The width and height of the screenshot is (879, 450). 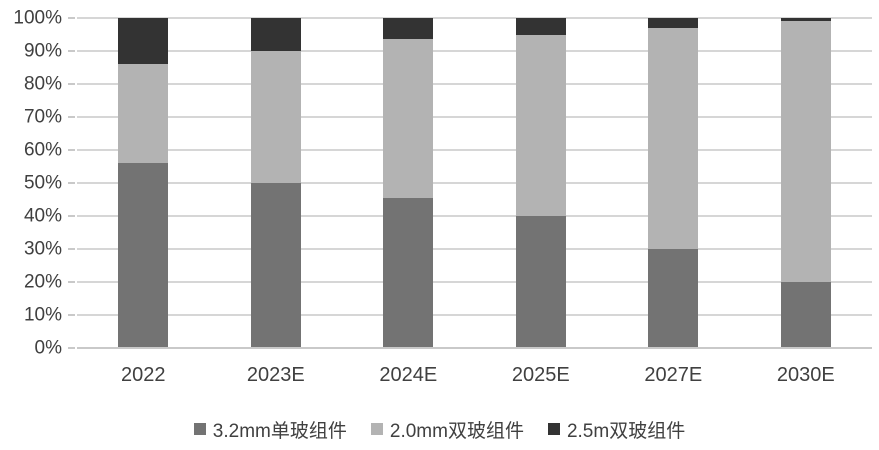 What do you see at coordinates (143, 375) in the screenshot?
I see `x-axis-label: 2022` at bounding box center [143, 375].